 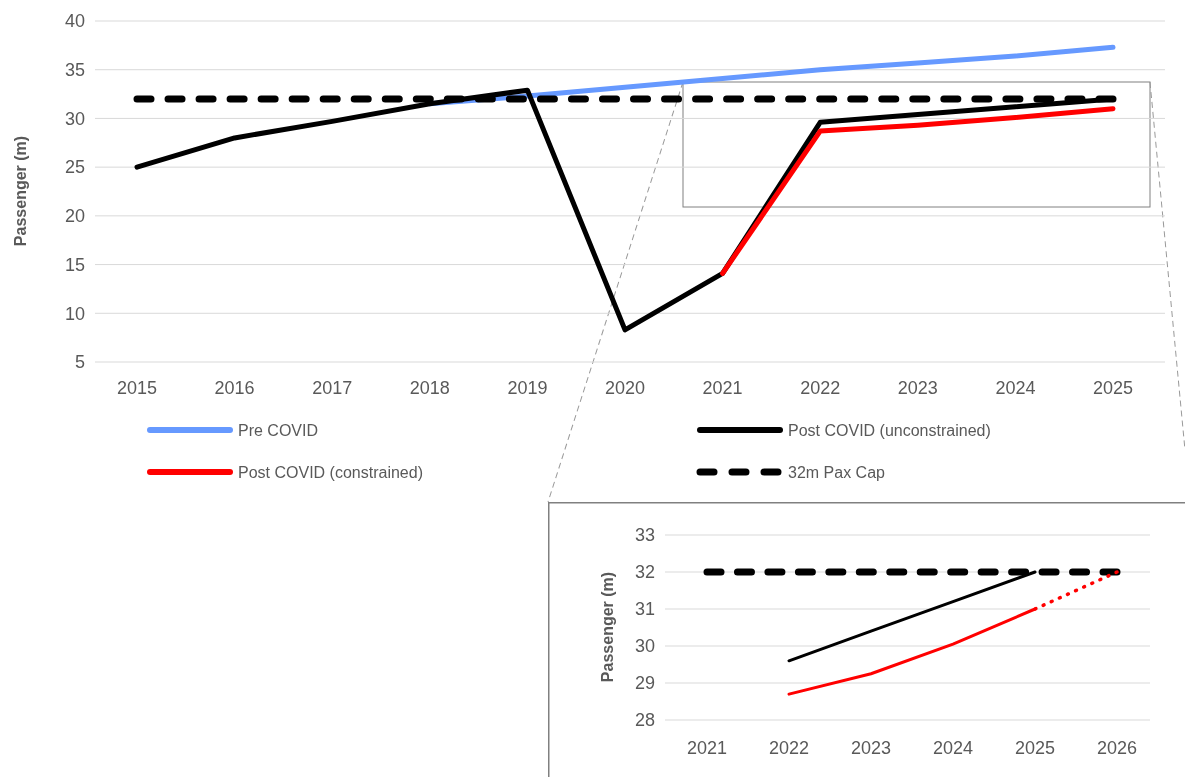 What do you see at coordinates (889, 430) in the screenshot?
I see `legend-label: Post COVID (unconstrained)` at bounding box center [889, 430].